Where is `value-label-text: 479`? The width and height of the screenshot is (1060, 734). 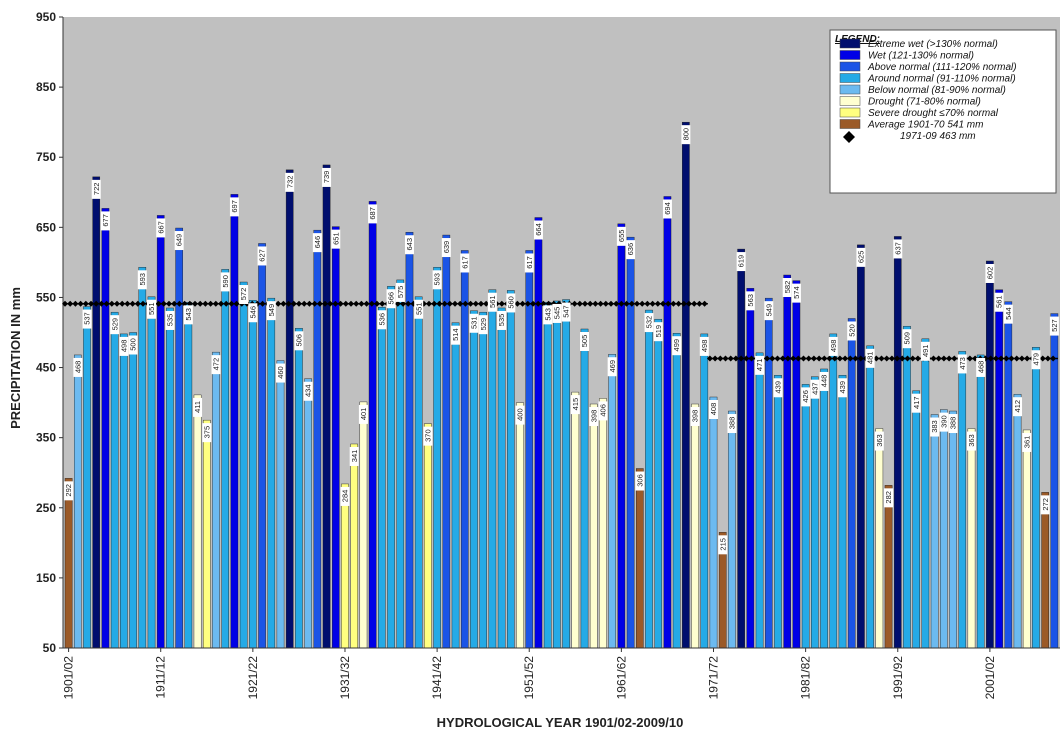
value-label-text: 479 is located at coordinates (1036, 359).